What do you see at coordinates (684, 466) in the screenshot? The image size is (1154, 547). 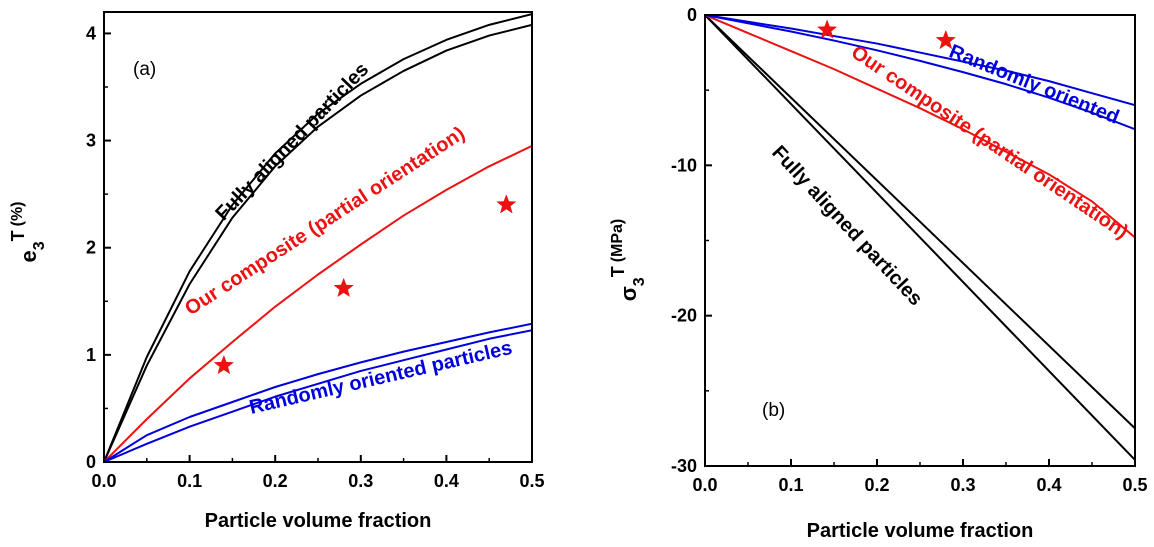 I see `y-tick-label: -30` at bounding box center [684, 466].